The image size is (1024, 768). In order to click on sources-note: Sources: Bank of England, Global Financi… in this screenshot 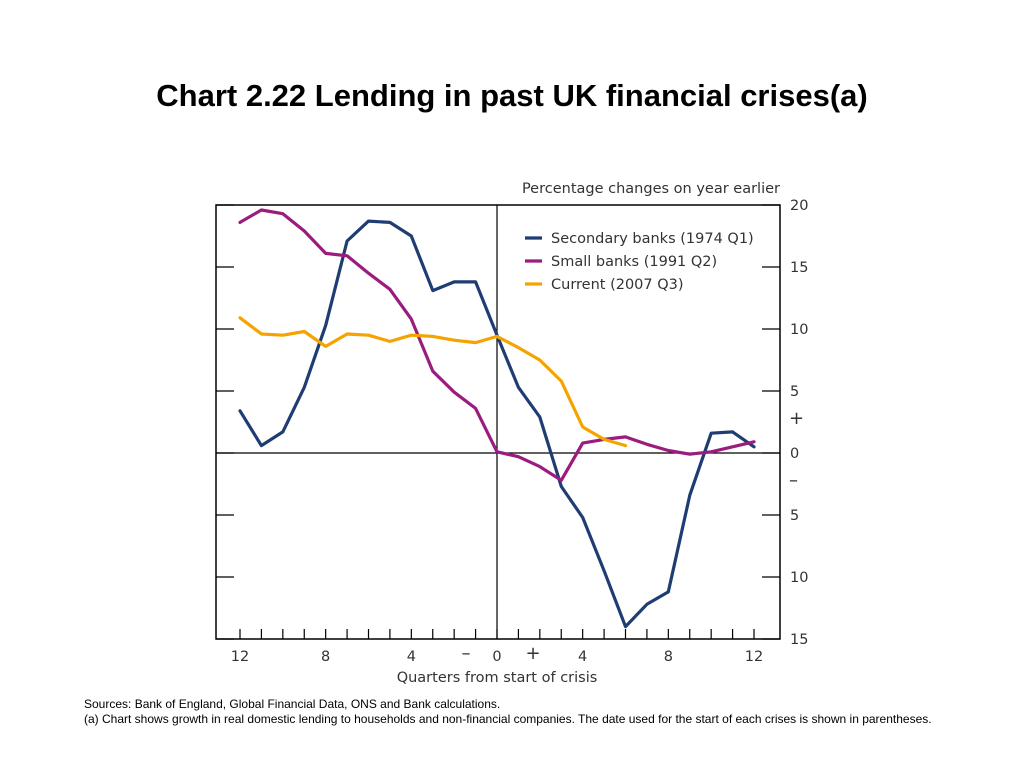, I will do `click(292, 704)`.